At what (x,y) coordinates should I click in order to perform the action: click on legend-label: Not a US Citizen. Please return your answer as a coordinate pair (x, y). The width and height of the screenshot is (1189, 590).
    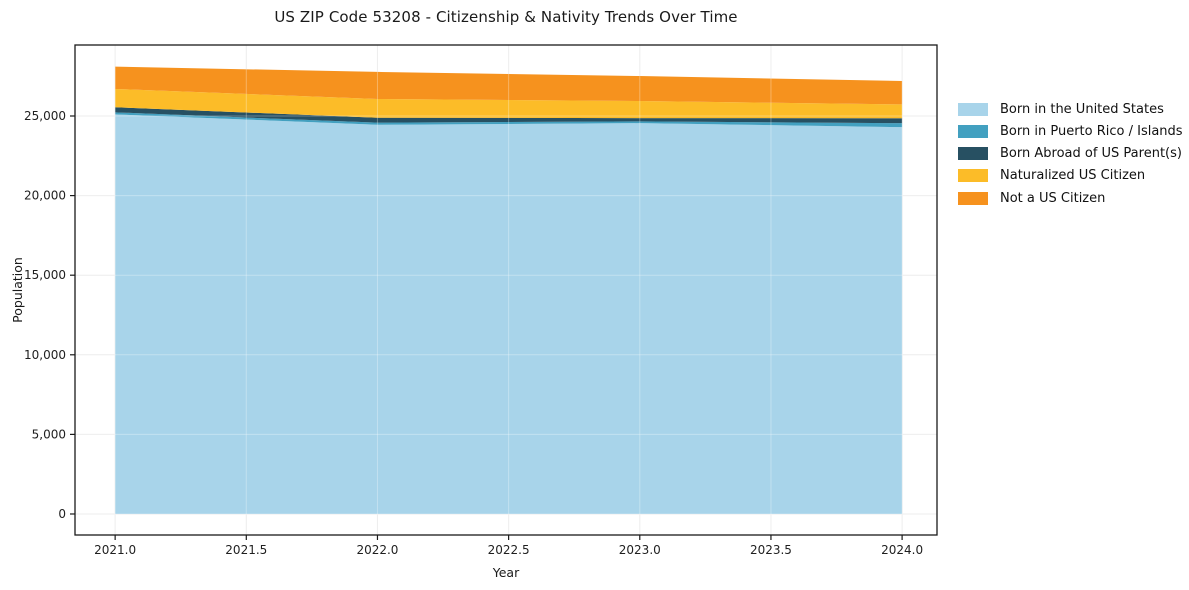
    Looking at the image, I should click on (1053, 198).